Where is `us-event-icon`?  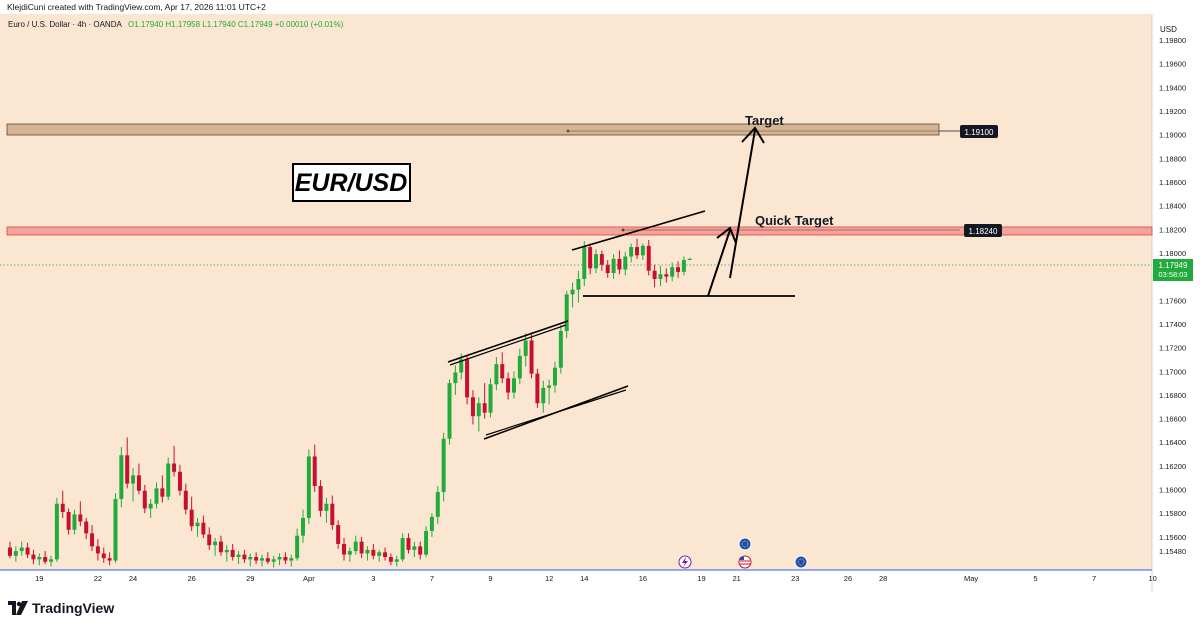 us-event-icon is located at coordinates (745, 562).